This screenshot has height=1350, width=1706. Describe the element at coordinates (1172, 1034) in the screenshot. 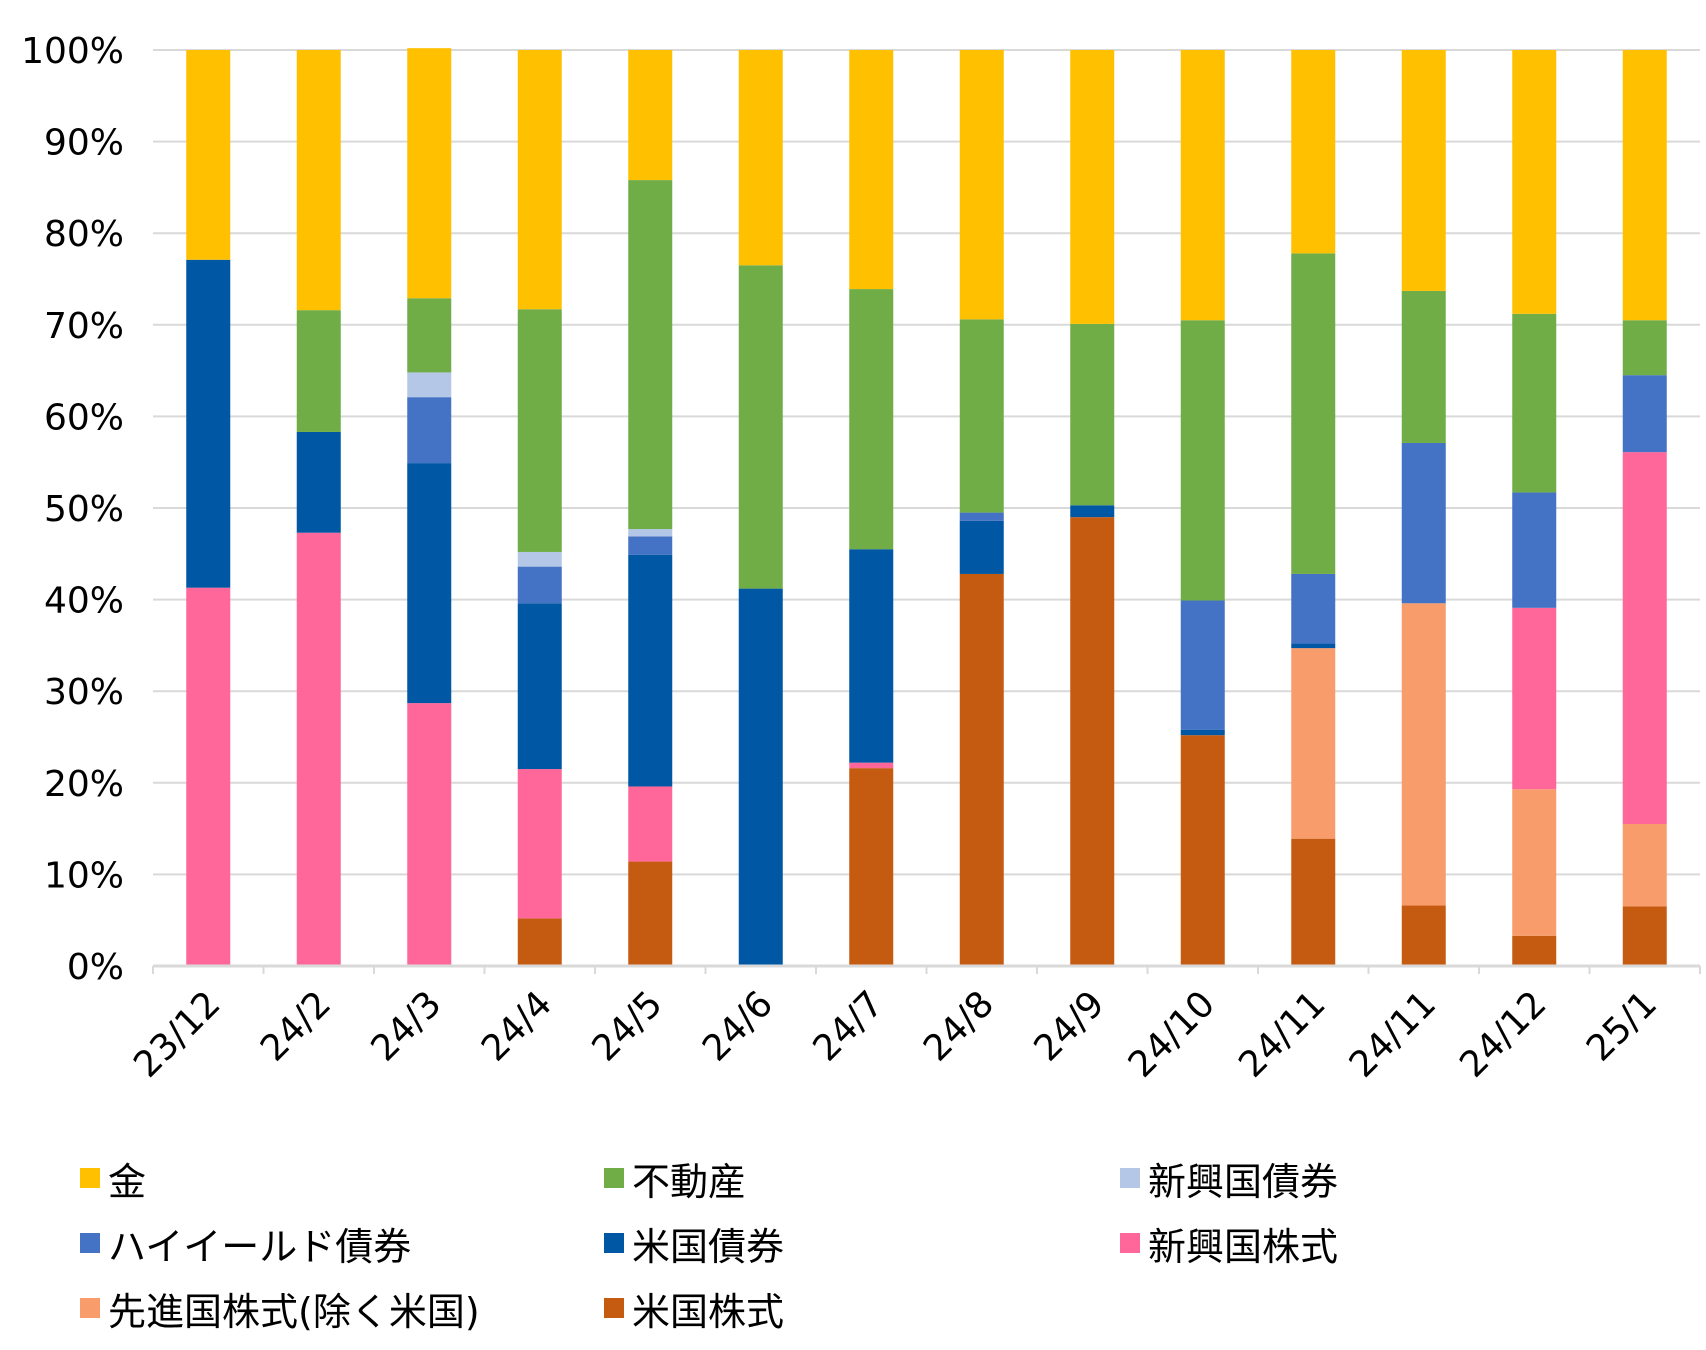

I see `x-tick-label: 24/10` at that location.